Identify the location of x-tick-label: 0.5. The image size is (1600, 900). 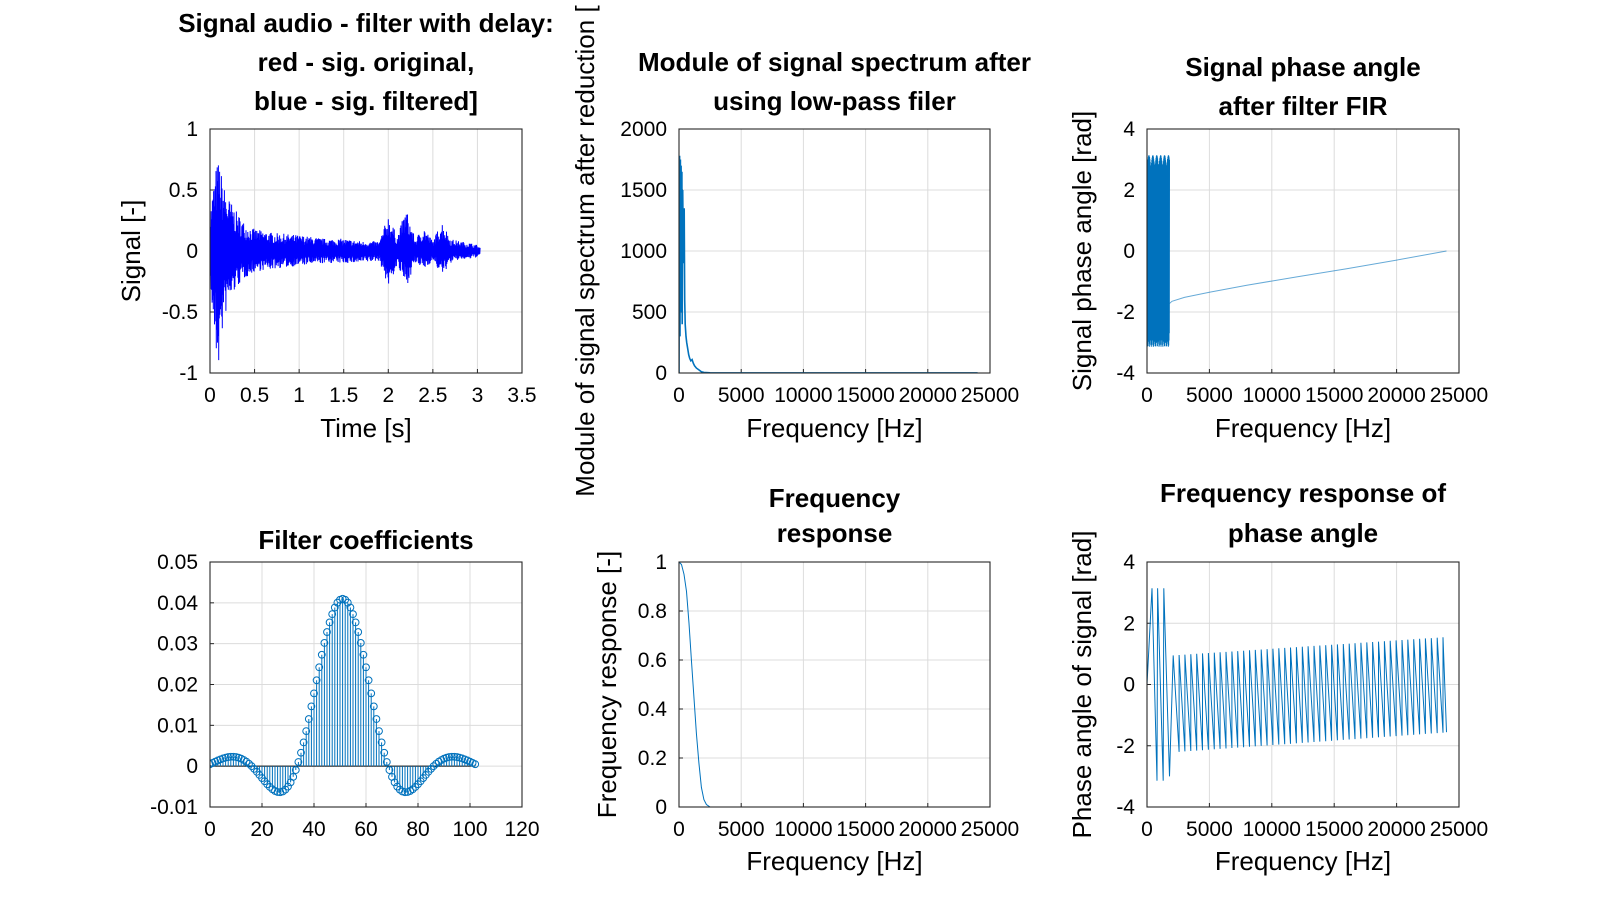
(254, 395).